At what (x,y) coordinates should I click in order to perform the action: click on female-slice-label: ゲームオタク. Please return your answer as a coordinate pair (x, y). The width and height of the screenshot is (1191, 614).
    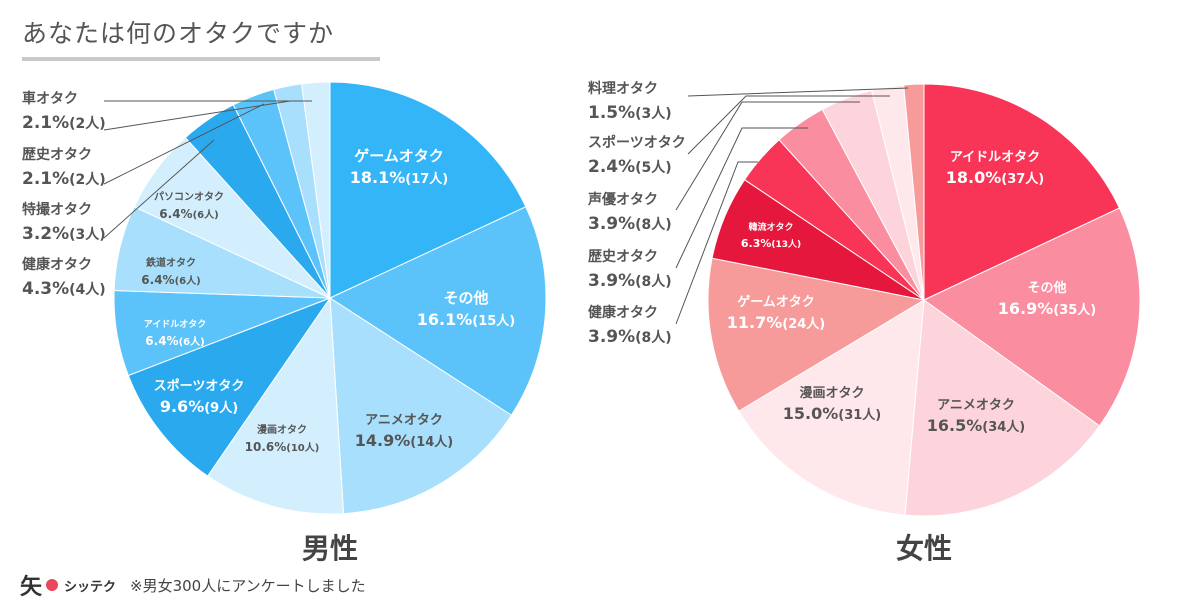
    Looking at the image, I should click on (776, 302).